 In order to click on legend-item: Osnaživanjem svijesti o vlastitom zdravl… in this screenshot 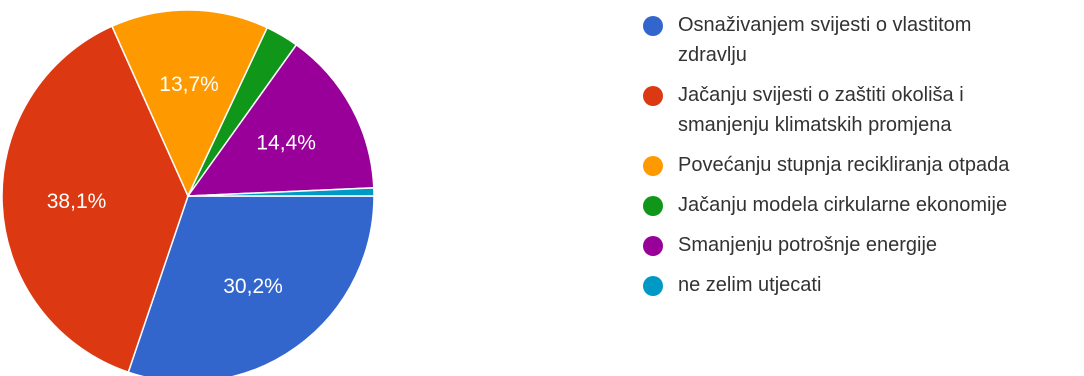, I will do `click(861, 40)`.